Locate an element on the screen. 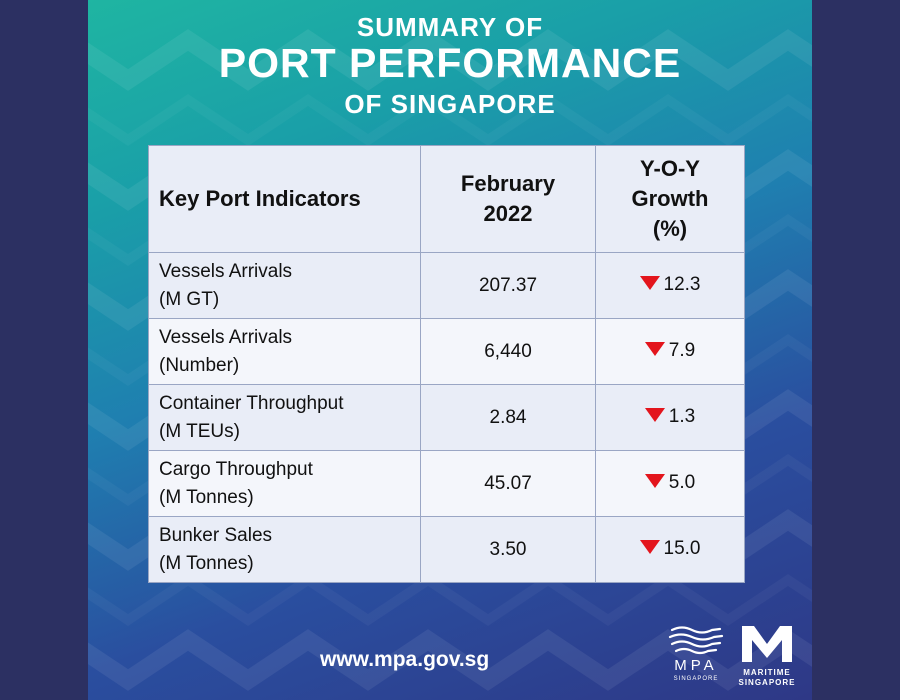  indicator-label: Cargo Throughput is located at coordinates (236, 469).